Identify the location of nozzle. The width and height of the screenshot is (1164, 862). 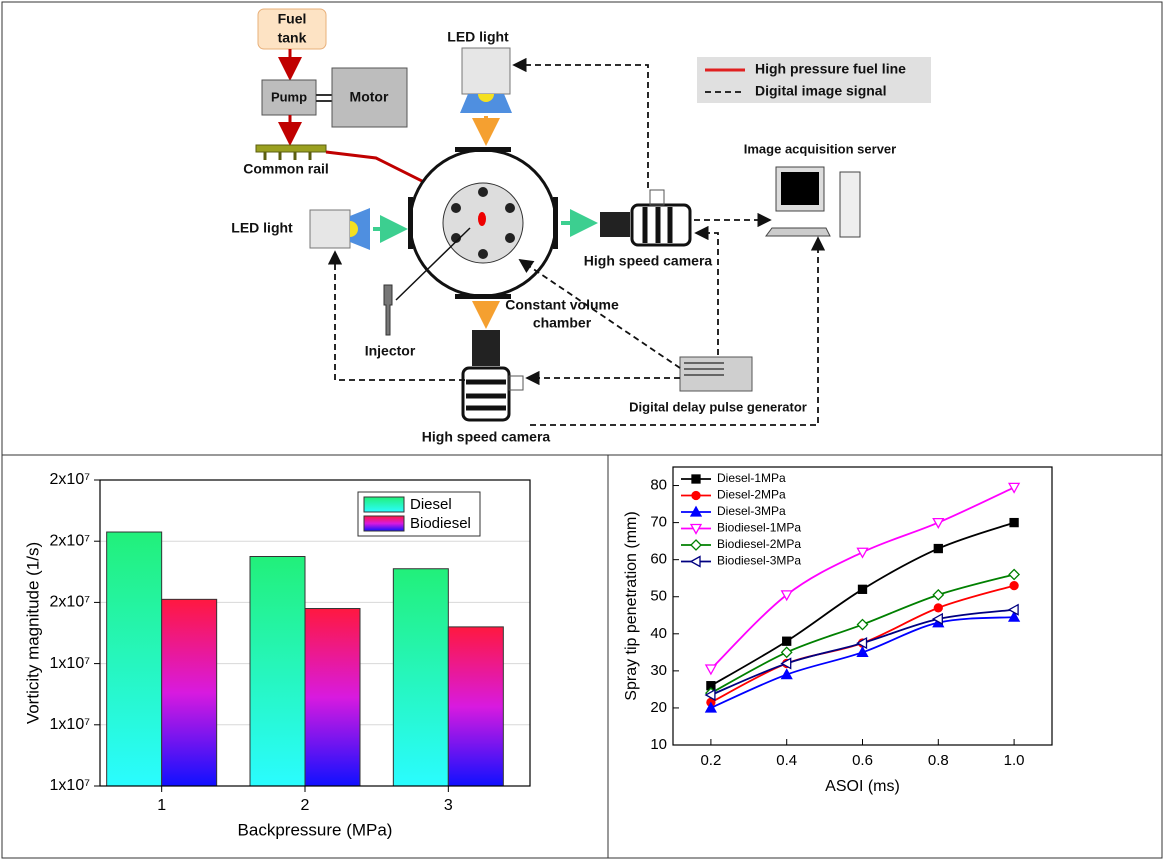
(482, 219).